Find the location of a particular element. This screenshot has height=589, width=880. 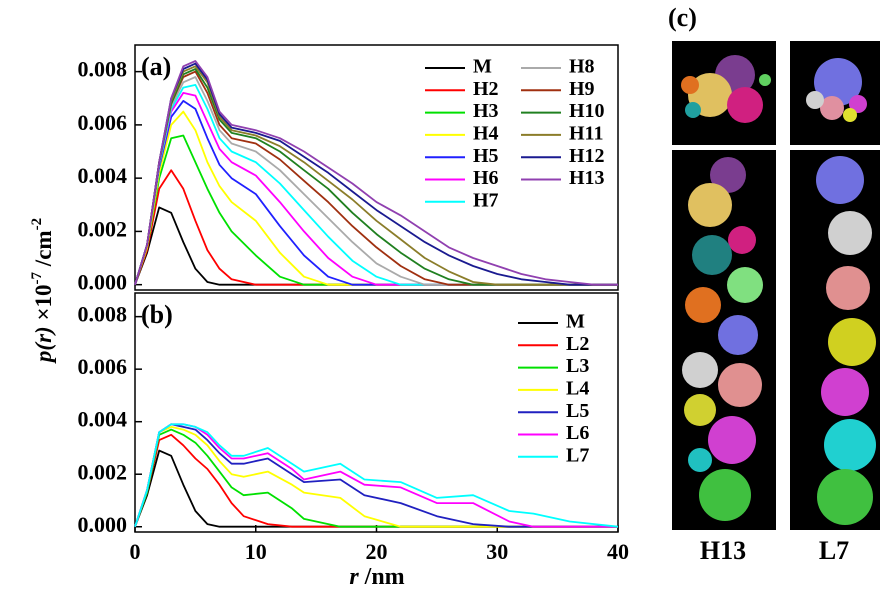

legend-label: H9 is located at coordinates (582, 89).